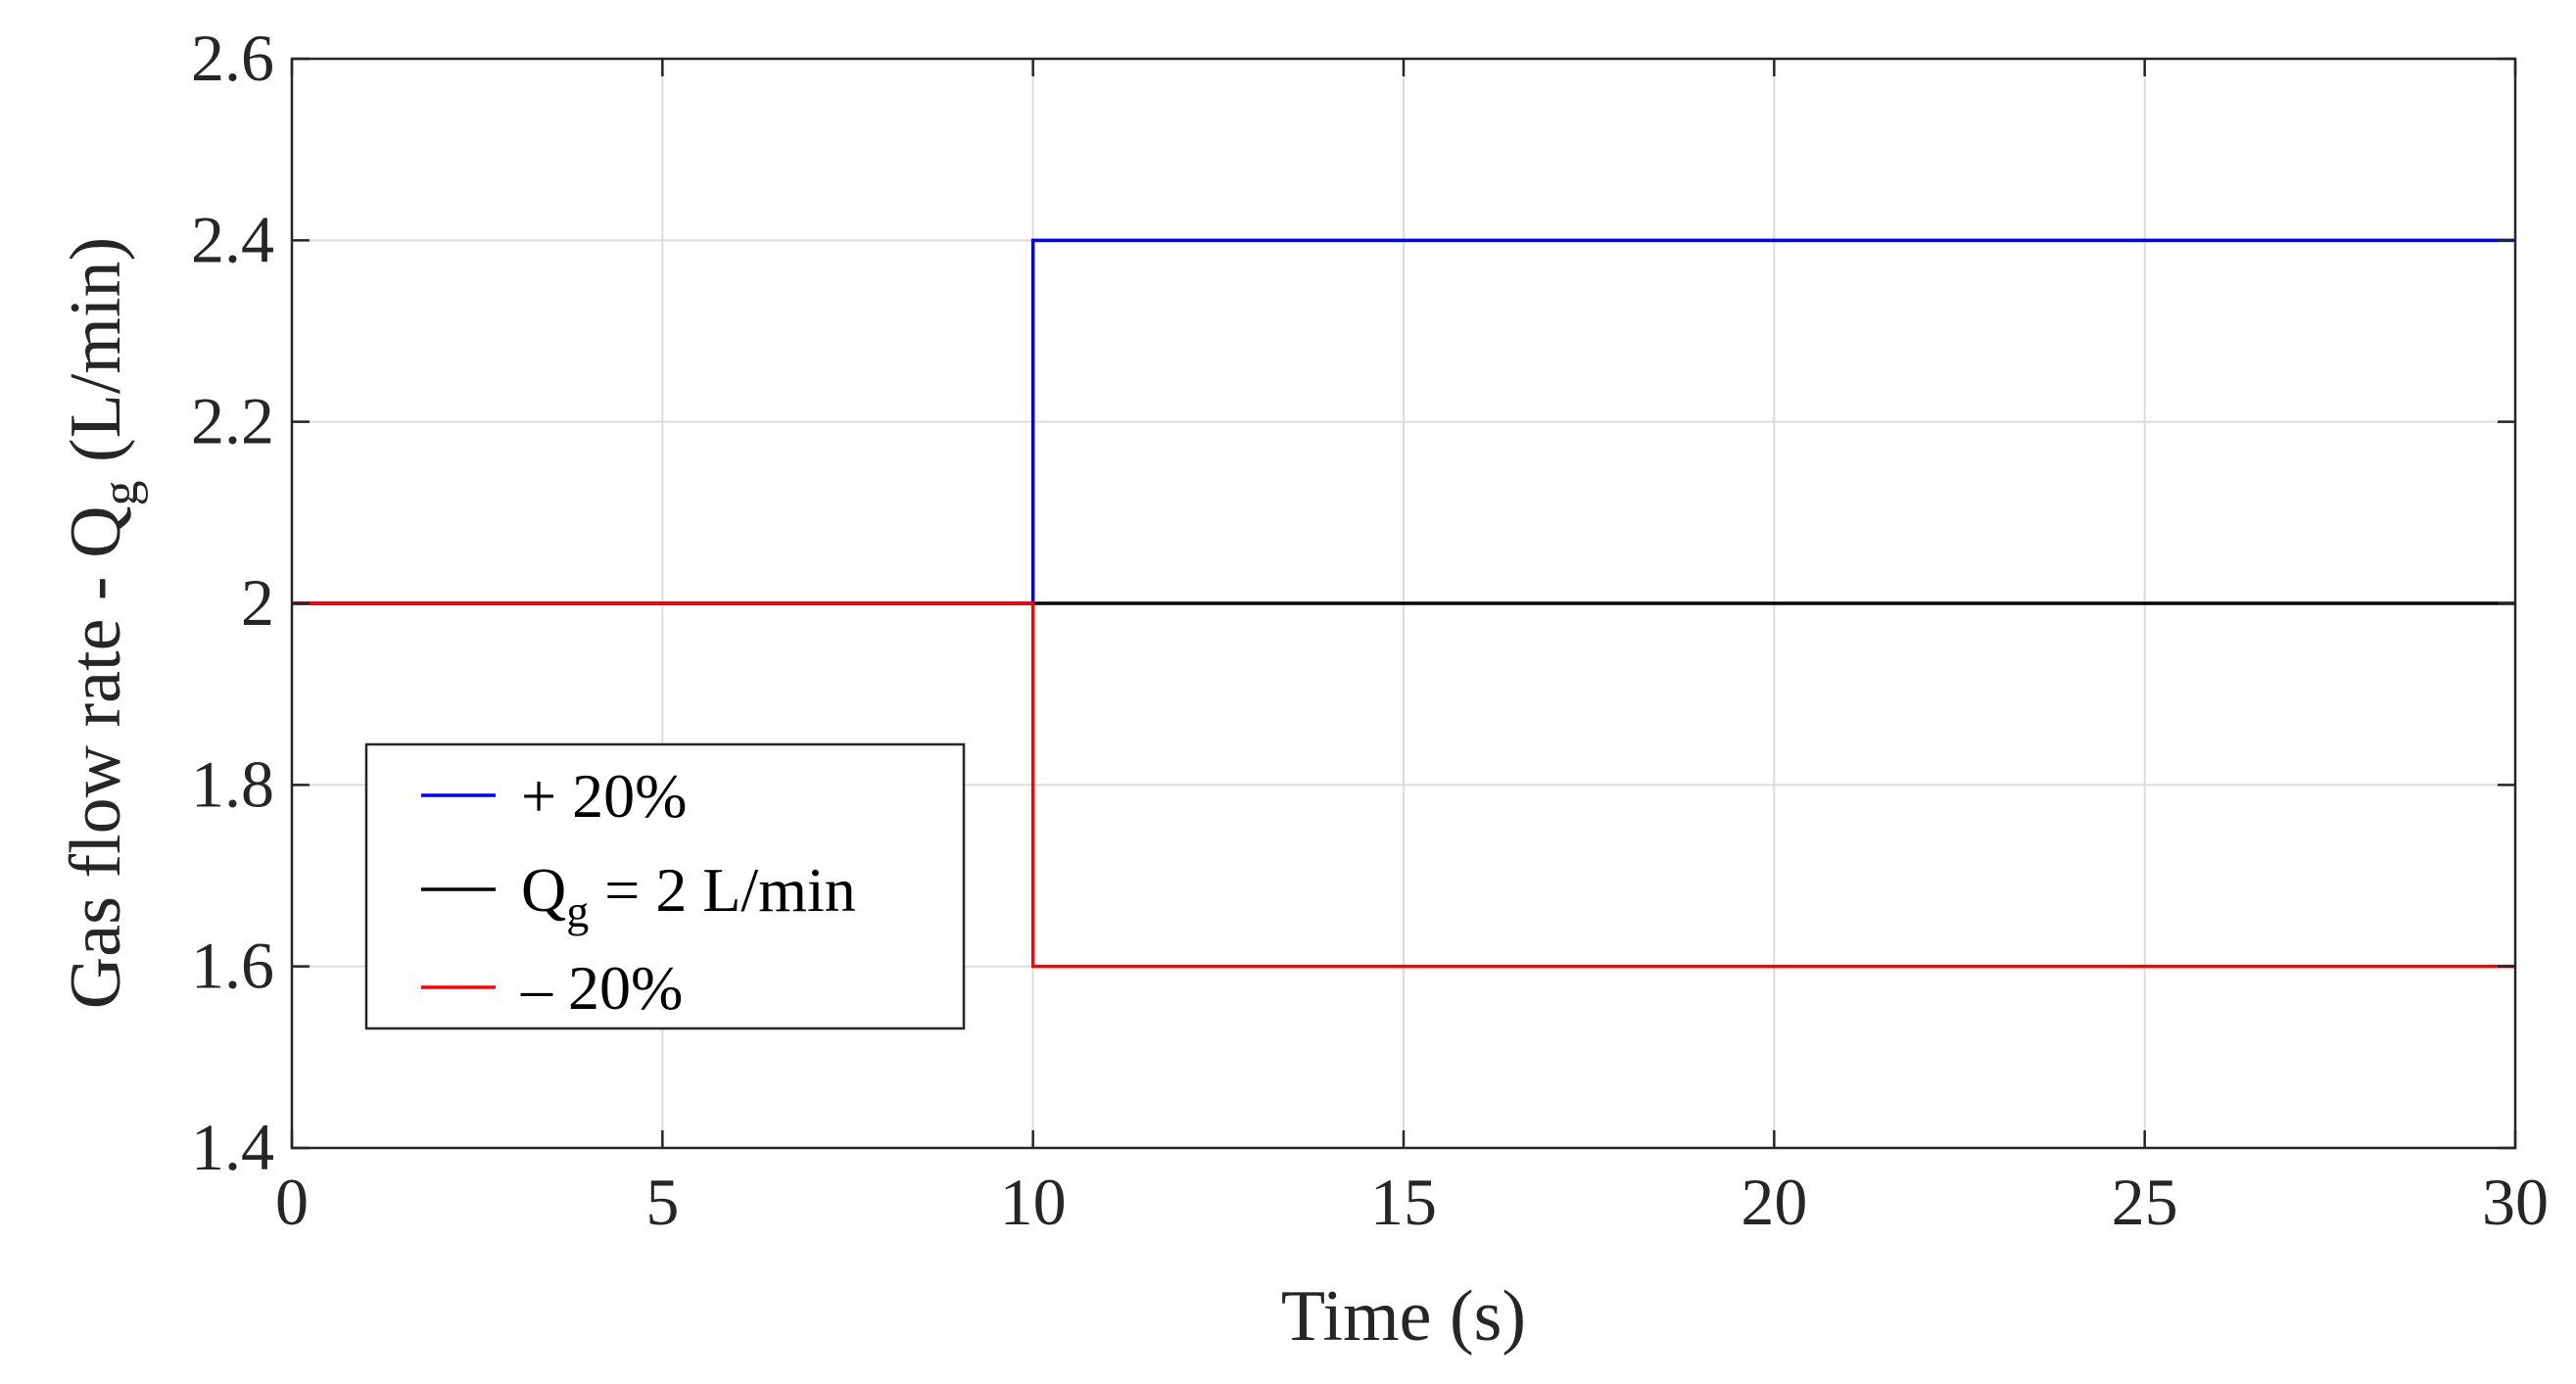  I want to click on x-axis-label: Time (s), so click(1403, 1316).